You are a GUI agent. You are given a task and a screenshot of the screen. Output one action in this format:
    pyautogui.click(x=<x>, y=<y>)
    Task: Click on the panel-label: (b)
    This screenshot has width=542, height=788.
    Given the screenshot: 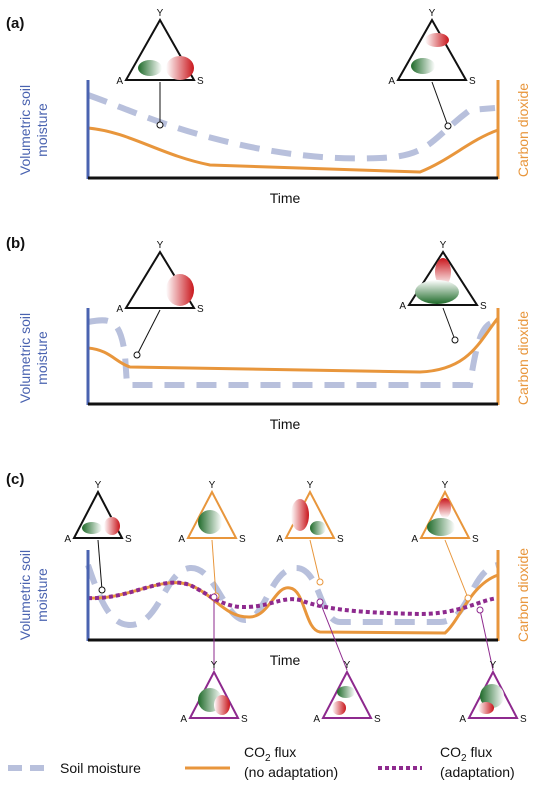 What is the action you would take?
    pyautogui.click(x=15, y=243)
    